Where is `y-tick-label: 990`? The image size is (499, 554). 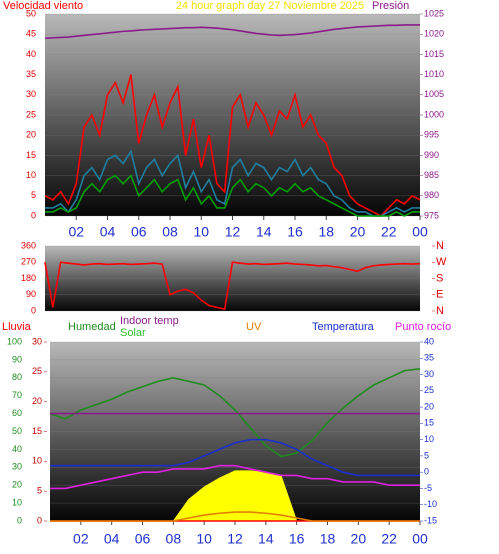 y-tick-label: 990 is located at coordinates (431, 155).